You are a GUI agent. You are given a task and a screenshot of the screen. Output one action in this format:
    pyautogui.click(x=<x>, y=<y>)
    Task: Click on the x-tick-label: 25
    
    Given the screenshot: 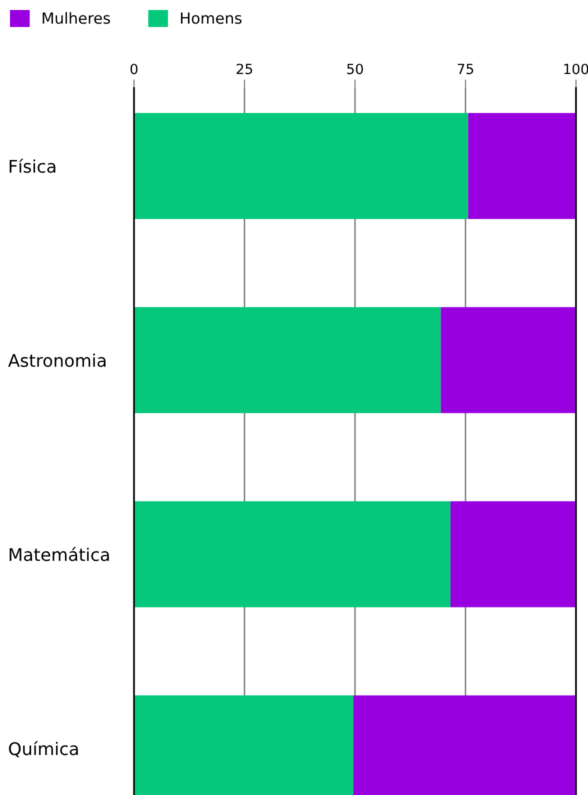 What is the action you would take?
    pyautogui.click(x=244, y=69)
    